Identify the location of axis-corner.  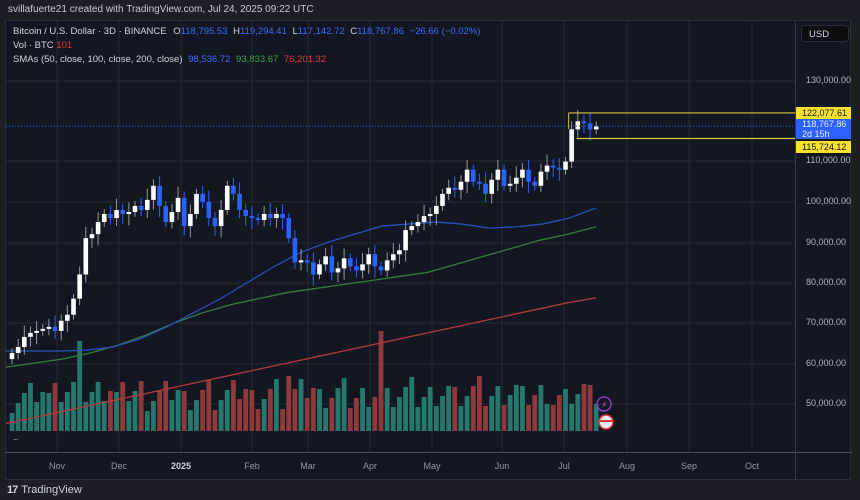
(823, 466).